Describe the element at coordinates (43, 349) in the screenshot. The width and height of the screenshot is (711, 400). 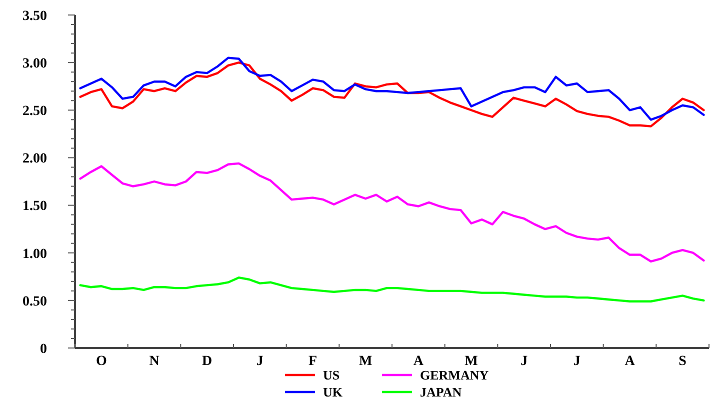
I see `y-tick-label: 0` at that location.